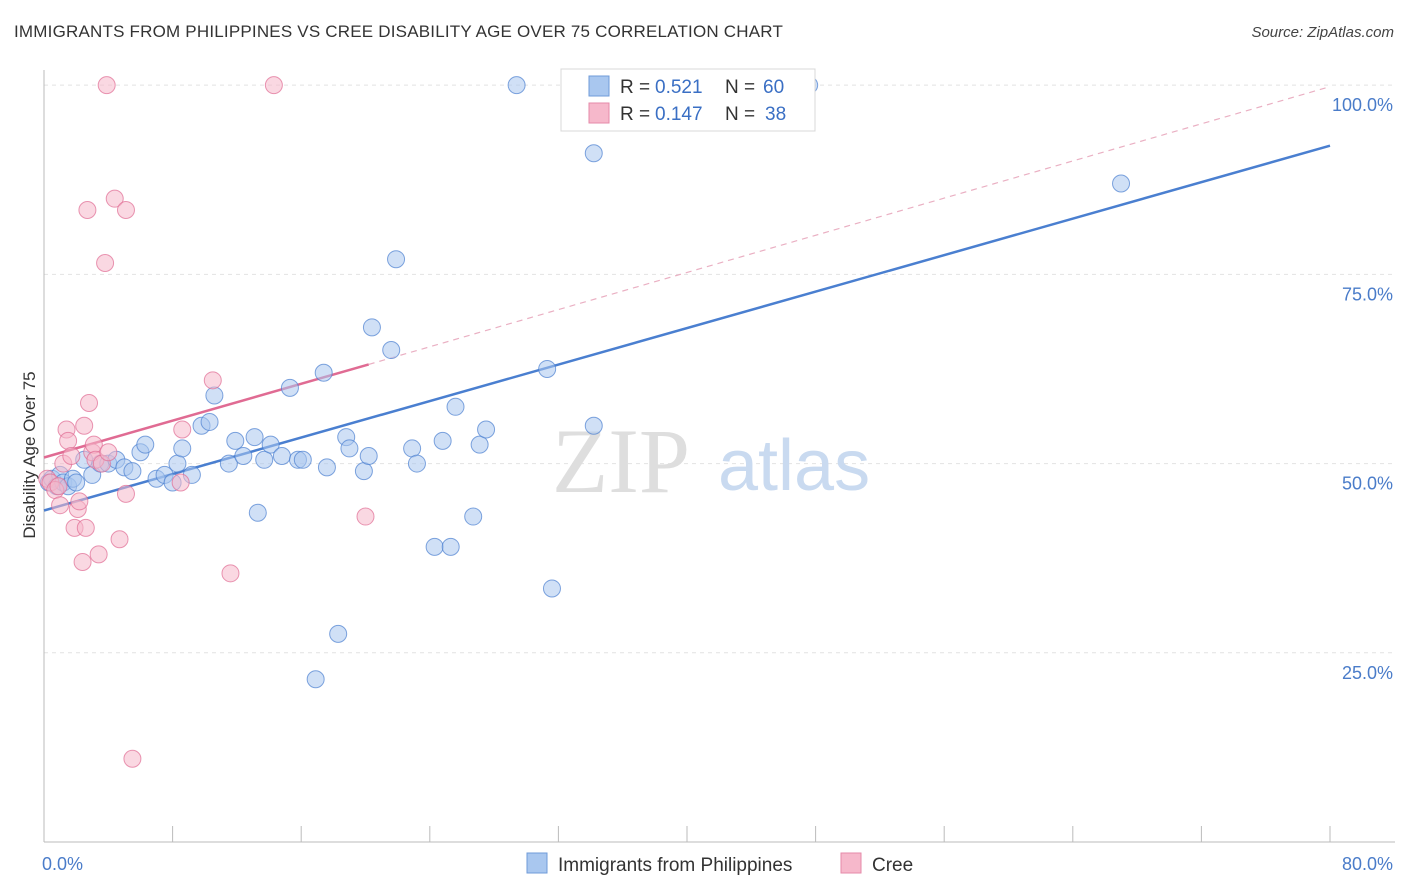 The width and height of the screenshot is (1406, 892). I want to click on y-axis-title: Disability Age Over 75, so click(29, 454).